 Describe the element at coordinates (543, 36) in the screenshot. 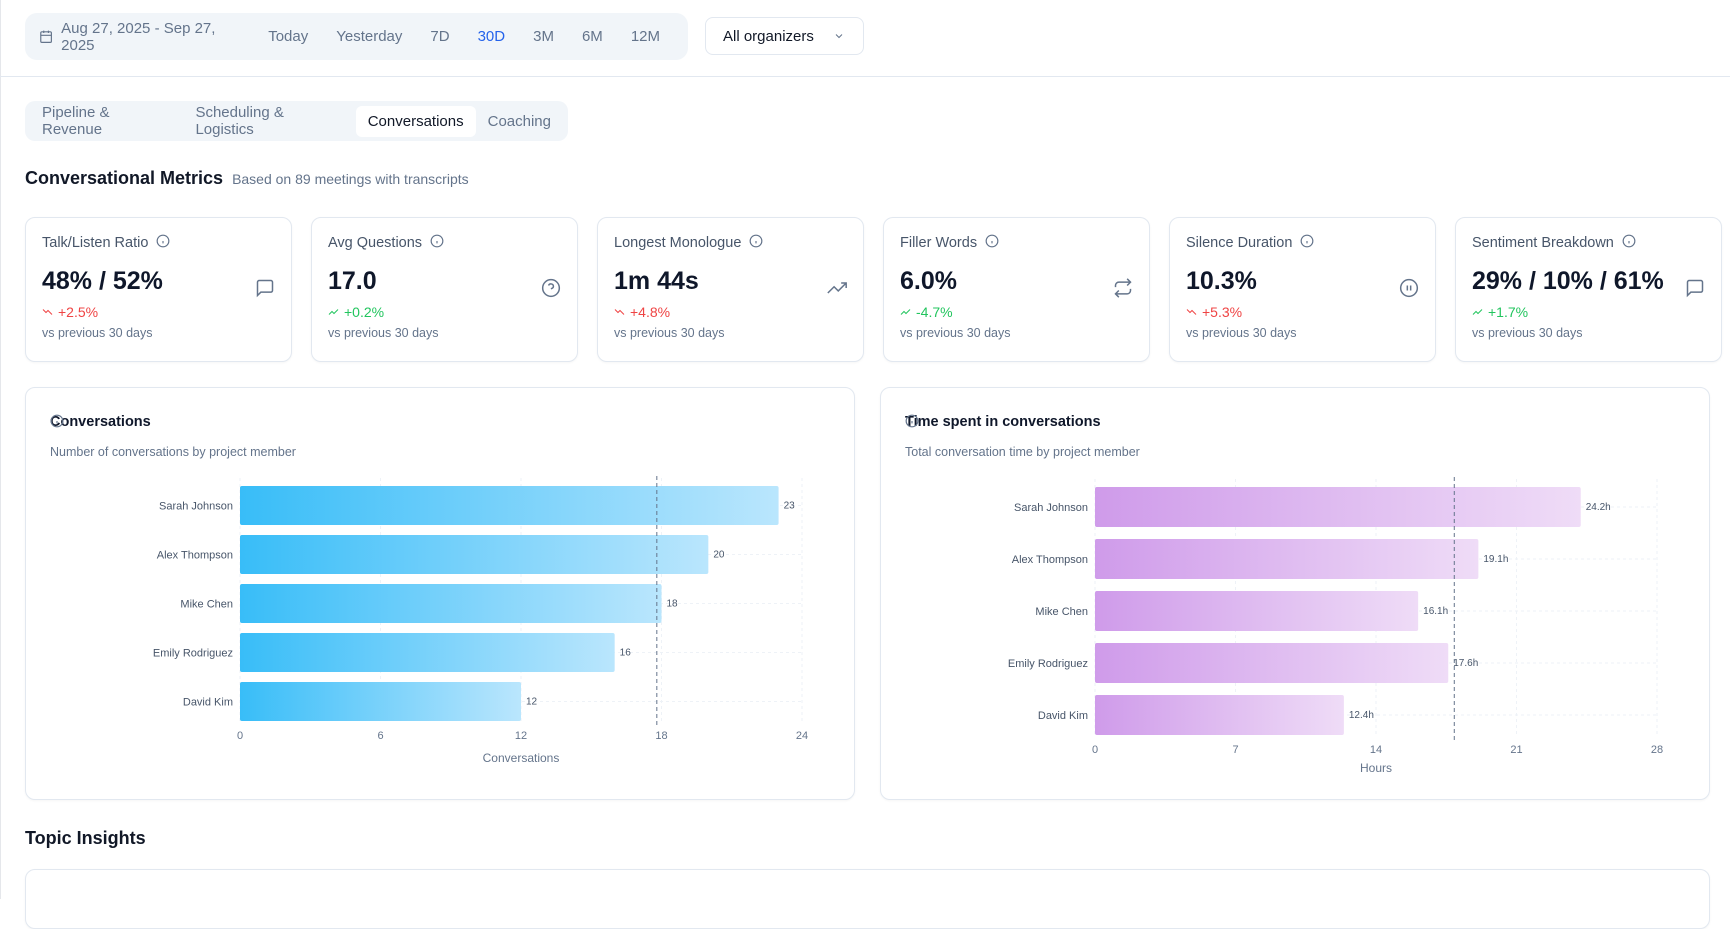

I see `date-option-3m: 3M` at that location.